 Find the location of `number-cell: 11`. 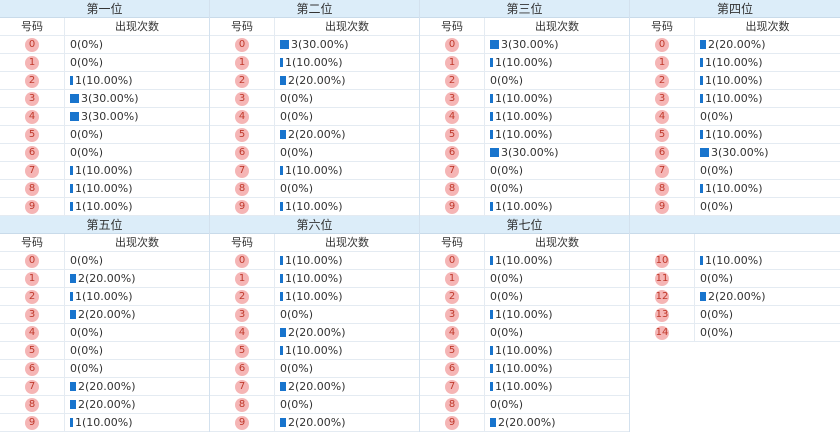

number-cell: 11 is located at coordinates (662, 278).